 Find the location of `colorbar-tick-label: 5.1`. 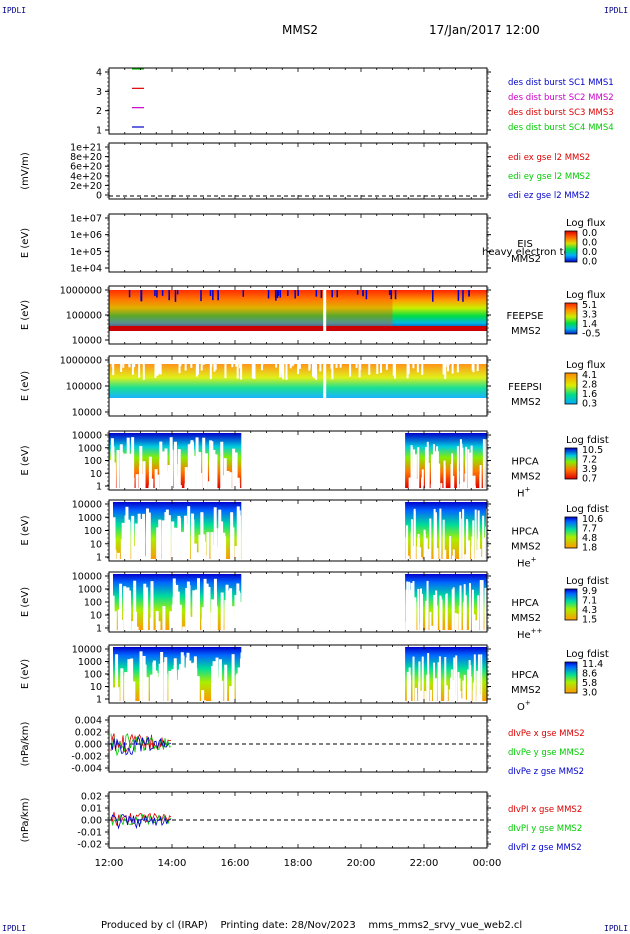

colorbar-tick-label: 5.1 is located at coordinates (589, 305).